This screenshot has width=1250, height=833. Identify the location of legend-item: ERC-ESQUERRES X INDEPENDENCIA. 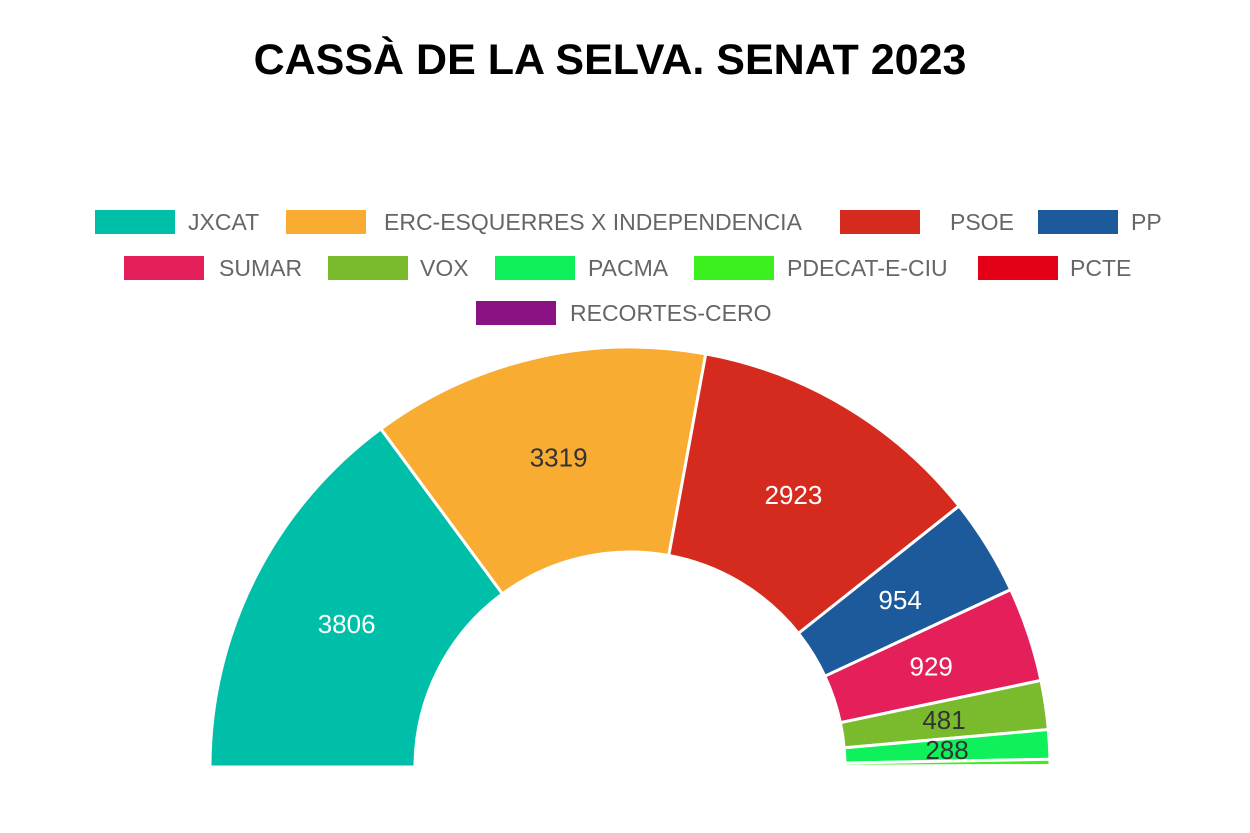
(545, 222).